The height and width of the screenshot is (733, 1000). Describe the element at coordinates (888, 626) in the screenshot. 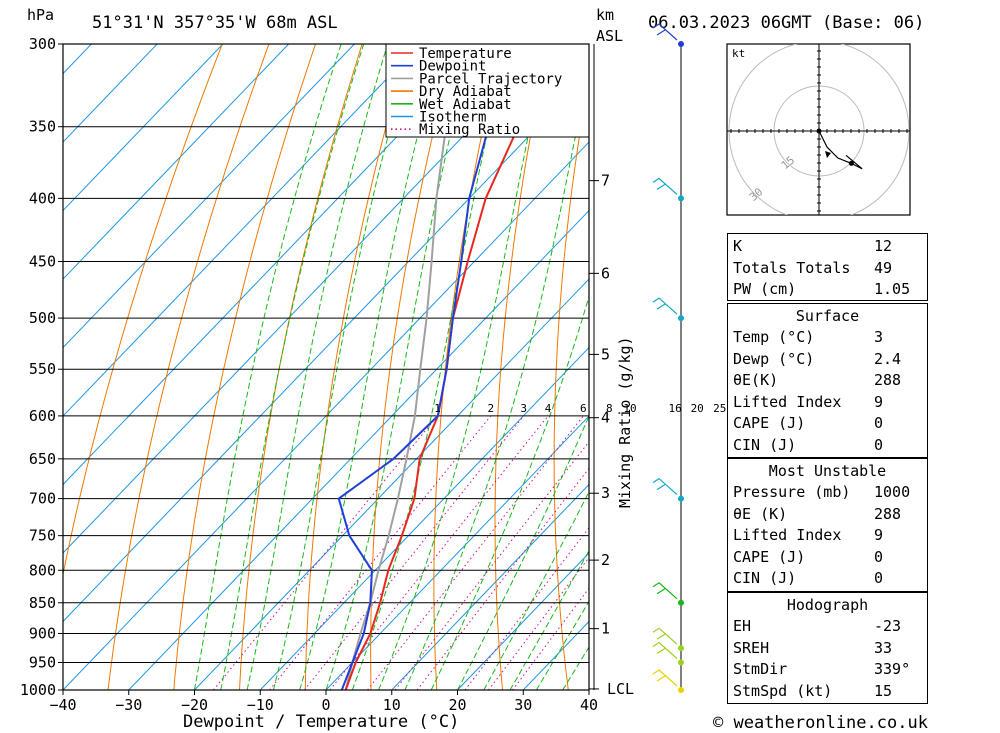

I see `row-value: -23` at that location.